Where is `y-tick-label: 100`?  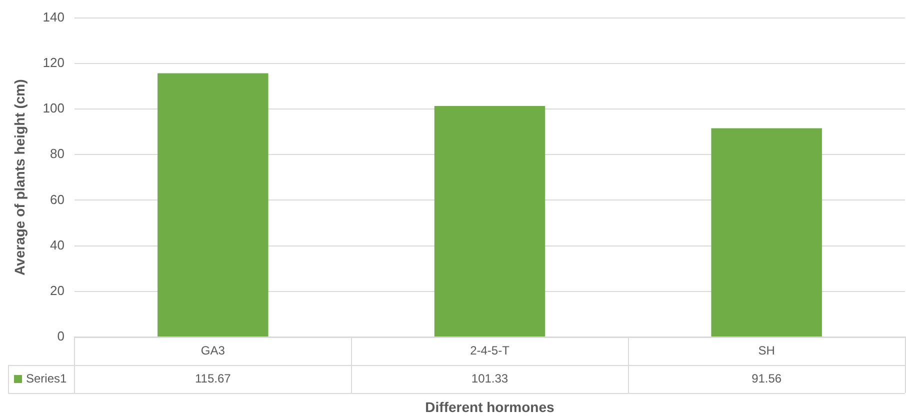
y-tick-label: 100 is located at coordinates (53, 108).